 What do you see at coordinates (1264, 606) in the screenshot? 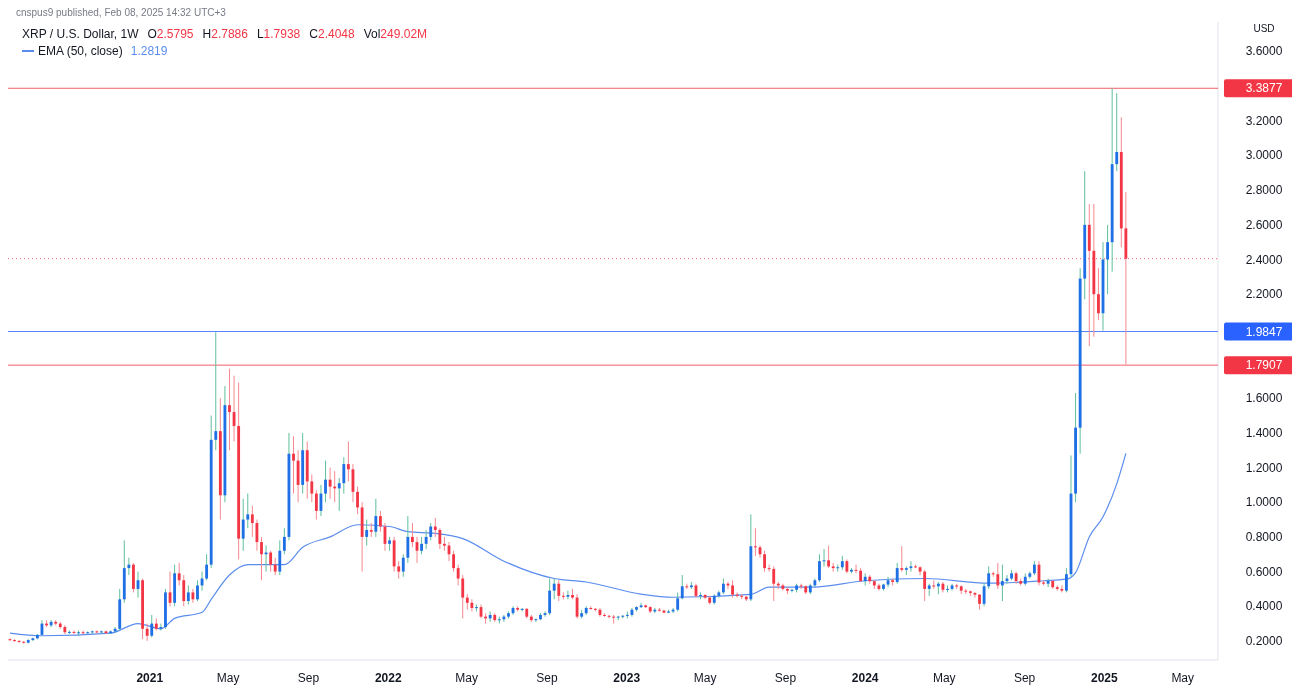
I see `y-tick-label: 0.4000` at bounding box center [1264, 606].